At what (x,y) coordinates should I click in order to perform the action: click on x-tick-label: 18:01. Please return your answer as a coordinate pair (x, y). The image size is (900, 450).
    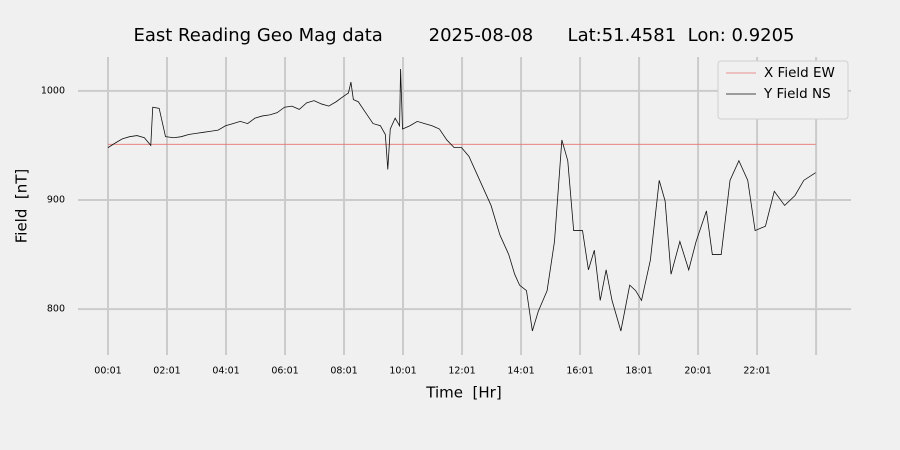
    Looking at the image, I should click on (638, 371).